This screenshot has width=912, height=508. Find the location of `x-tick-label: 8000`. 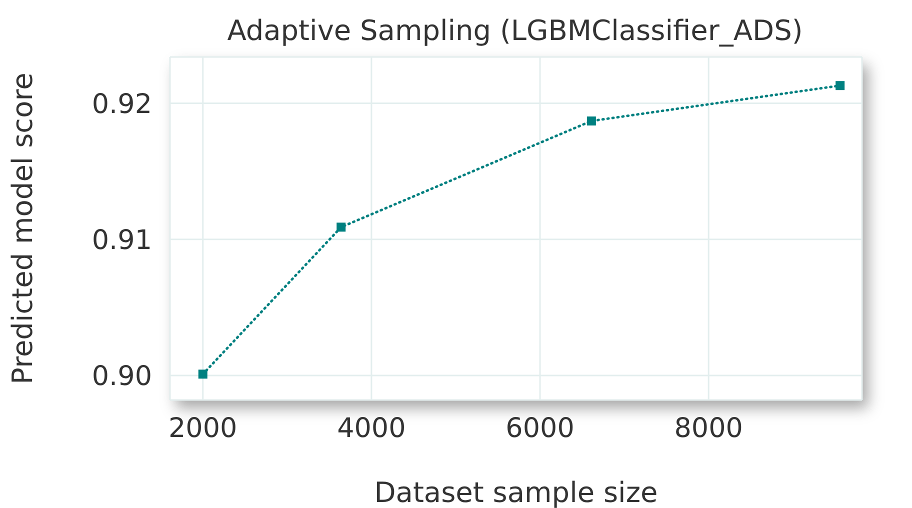

x-tick-label: 8000 is located at coordinates (708, 428).